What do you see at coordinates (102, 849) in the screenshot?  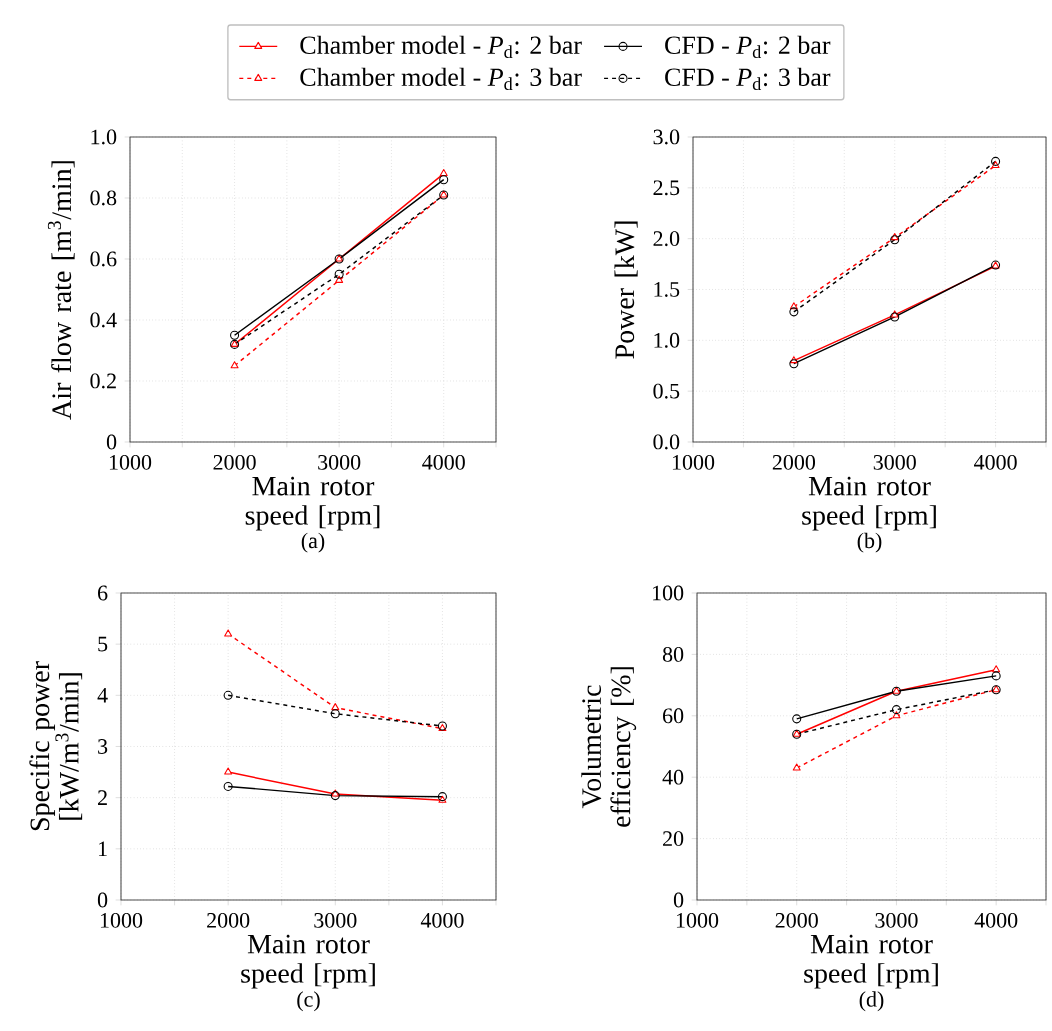 I see `y-tick-label: 1` at bounding box center [102, 849].